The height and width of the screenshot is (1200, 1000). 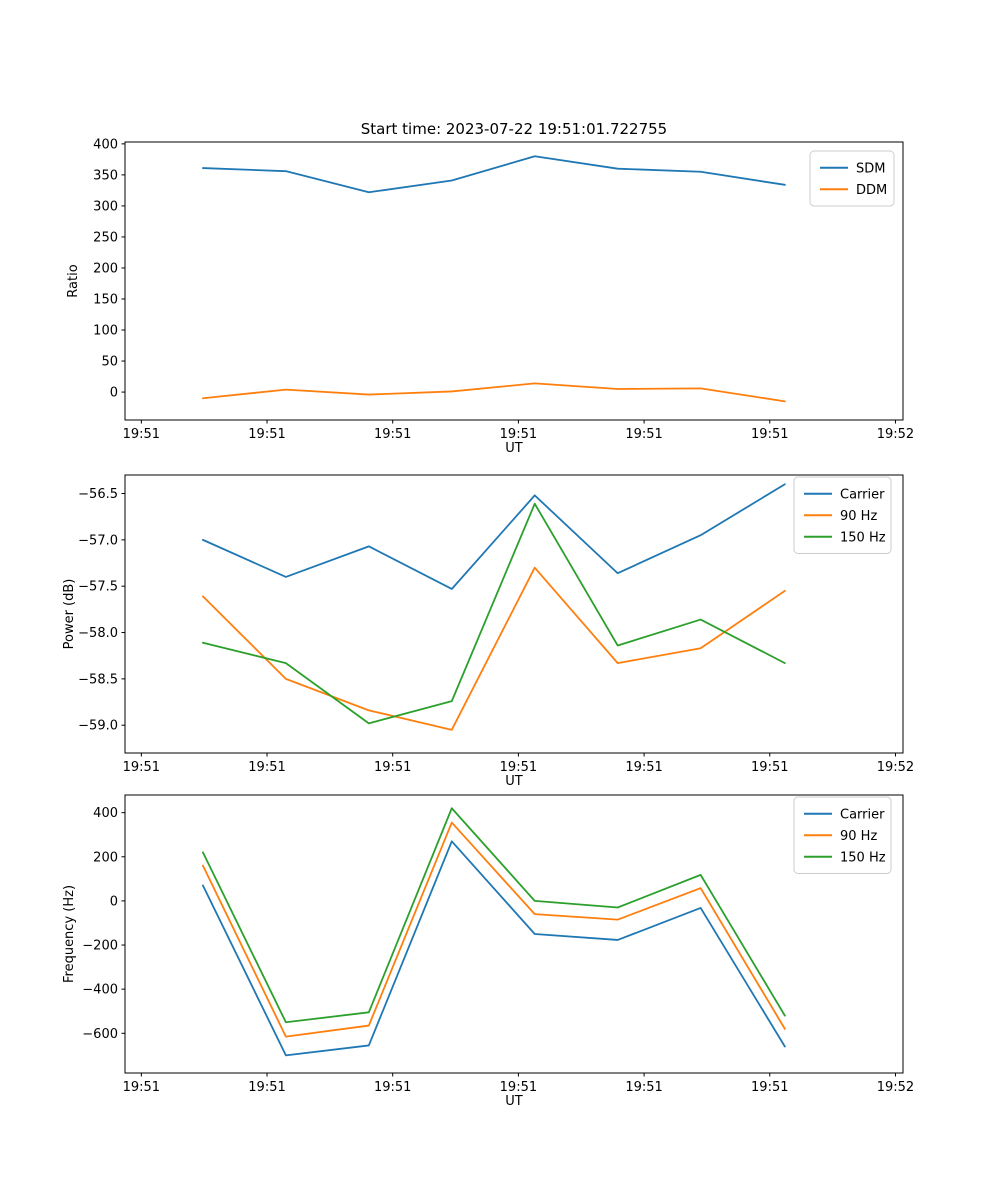 I want to click on y-tick-label: 50, so click(x=109, y=362).